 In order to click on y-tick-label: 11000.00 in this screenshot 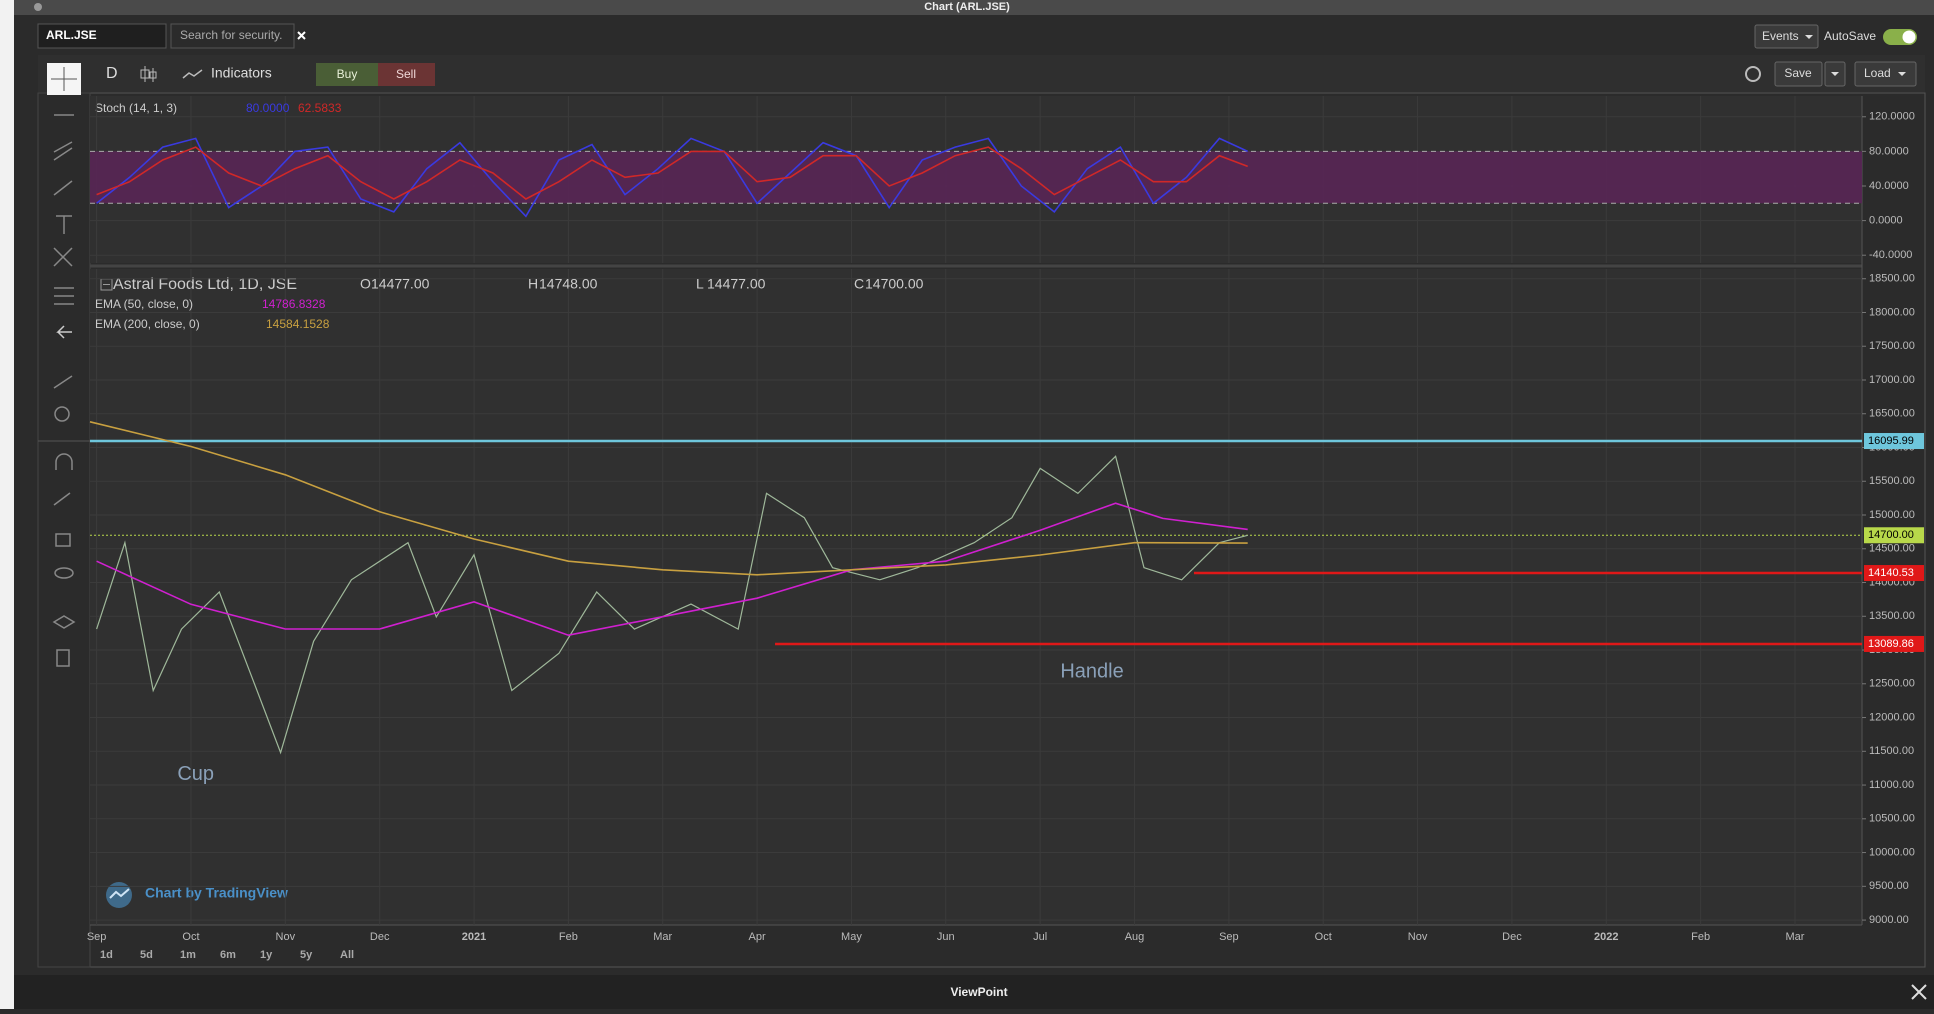, I will do `click(1891, 785)`.